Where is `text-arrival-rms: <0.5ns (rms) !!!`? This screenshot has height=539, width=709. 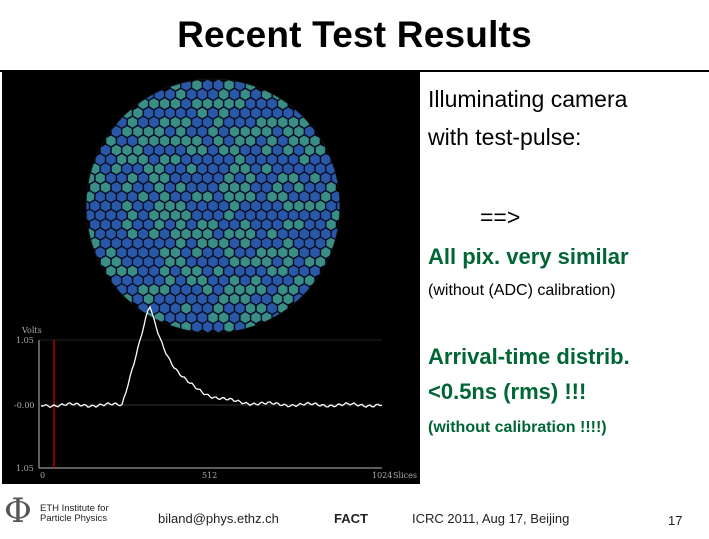
text-arrival-rms: <0.5ns (rms) !!! is located at coordinates (507, 391).